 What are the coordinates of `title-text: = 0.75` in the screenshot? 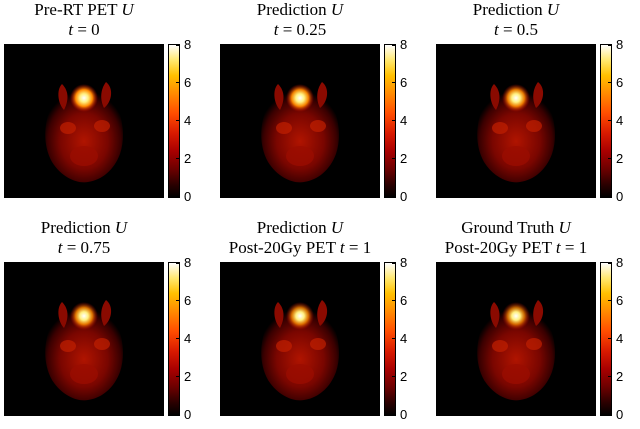 It's located at (86, 247).